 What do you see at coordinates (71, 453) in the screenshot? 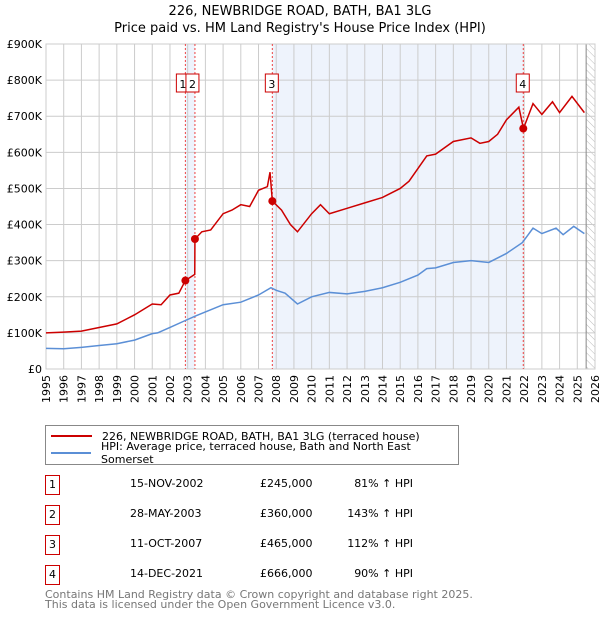
I see `legend-swatch-blue` at bounding box center [71, 453].